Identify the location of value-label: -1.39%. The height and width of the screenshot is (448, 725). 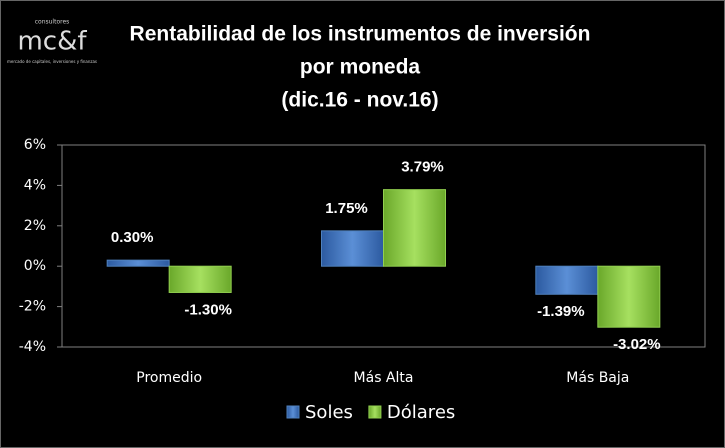
(561, 311).